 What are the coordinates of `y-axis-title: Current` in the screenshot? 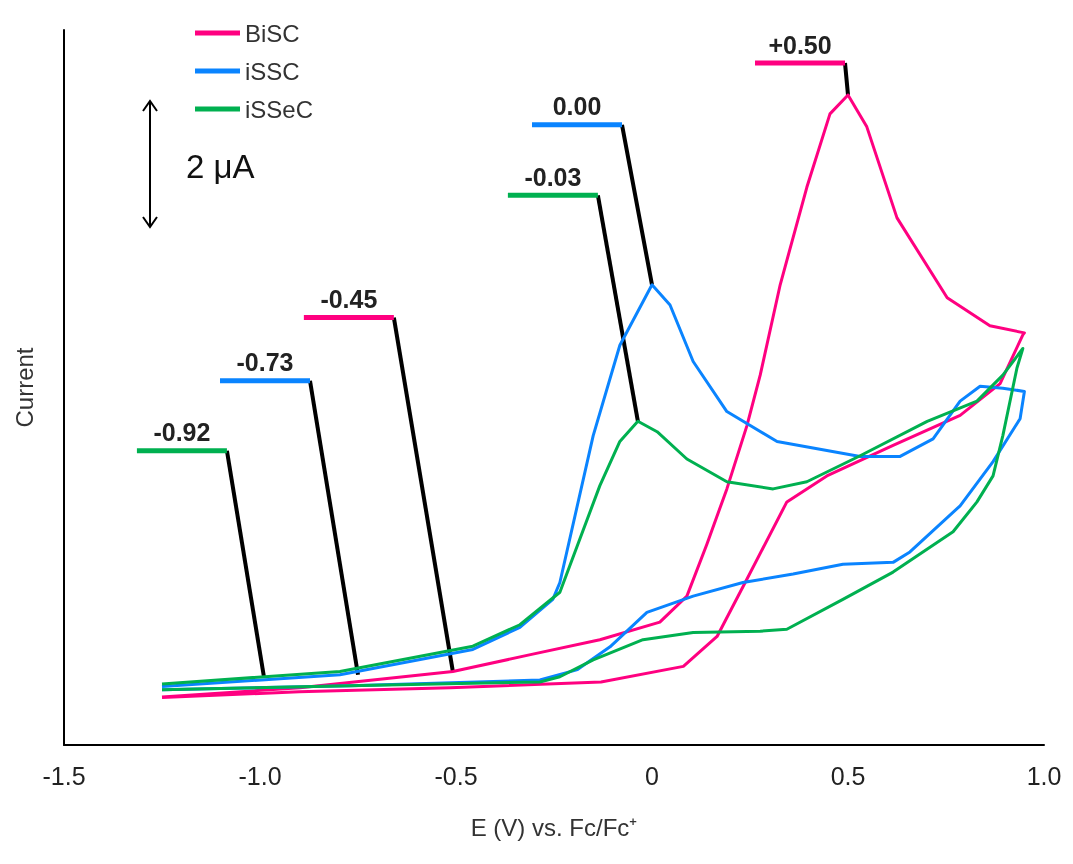 It's located at (24, 387).